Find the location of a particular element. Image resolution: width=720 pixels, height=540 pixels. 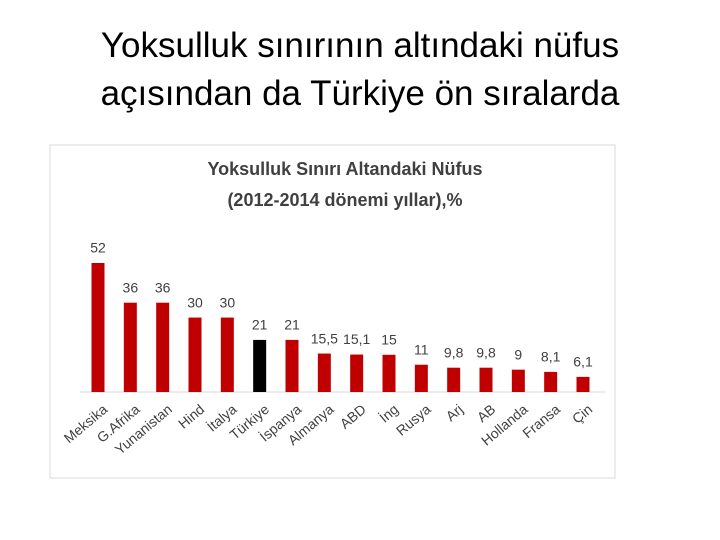

value-label: 15,5 is located at coordinates (324, 338).